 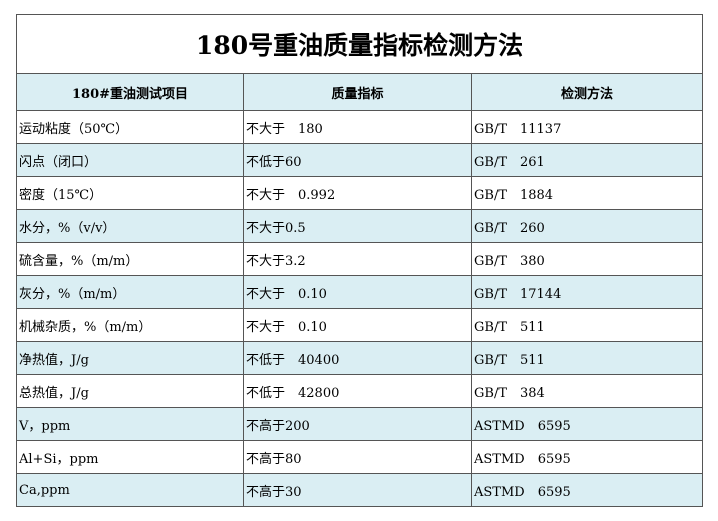 I want to click on table-row: 密度（15℃） 不大于 0.992 GB/T 1884, so click(x=360, y=193).